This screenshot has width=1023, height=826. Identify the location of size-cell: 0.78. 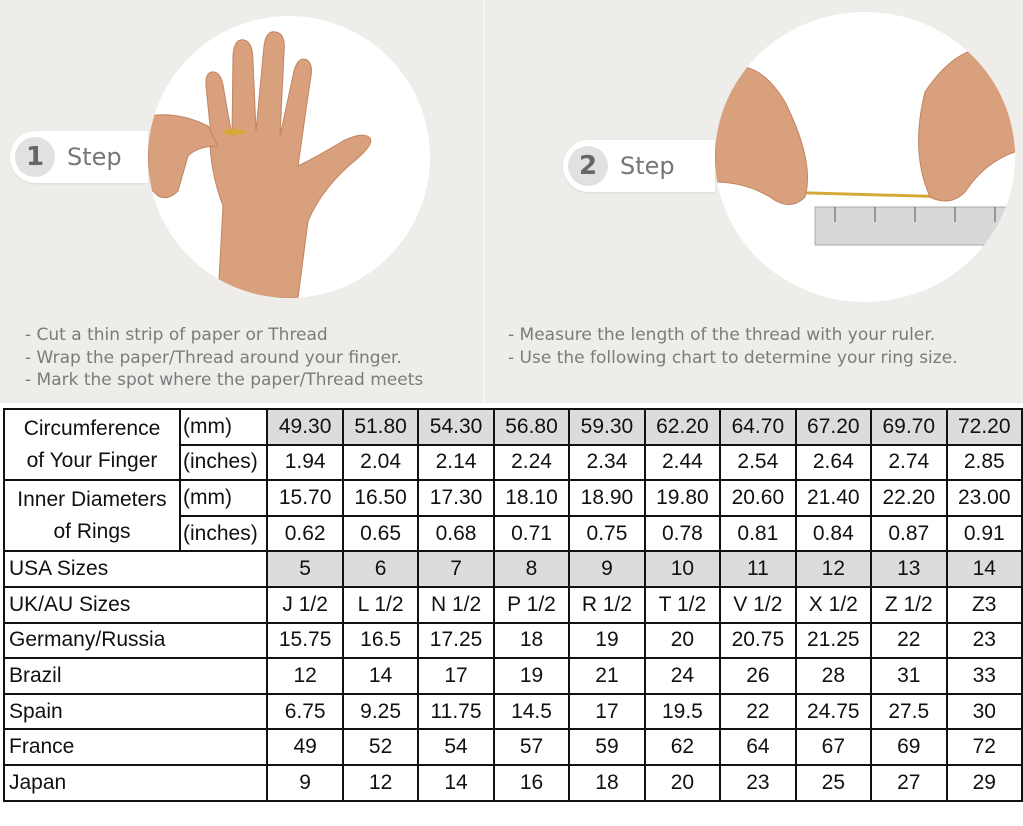
(682, 533).